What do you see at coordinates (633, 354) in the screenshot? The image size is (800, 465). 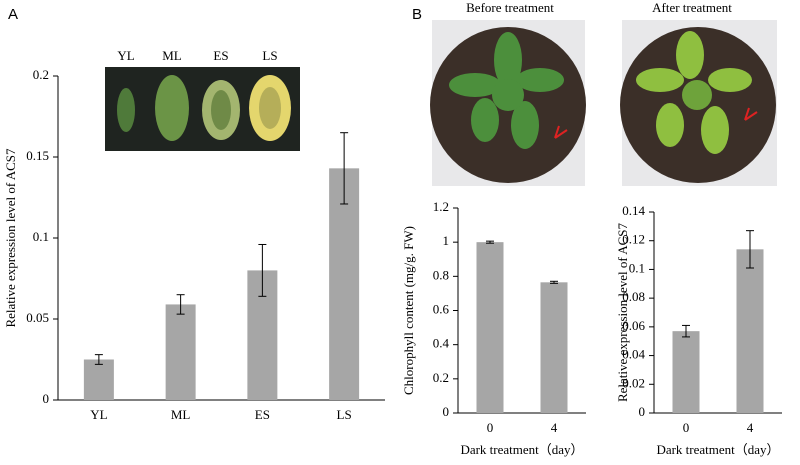 I see `y-tick-label: 0.04` at bounding box center [633, 354].